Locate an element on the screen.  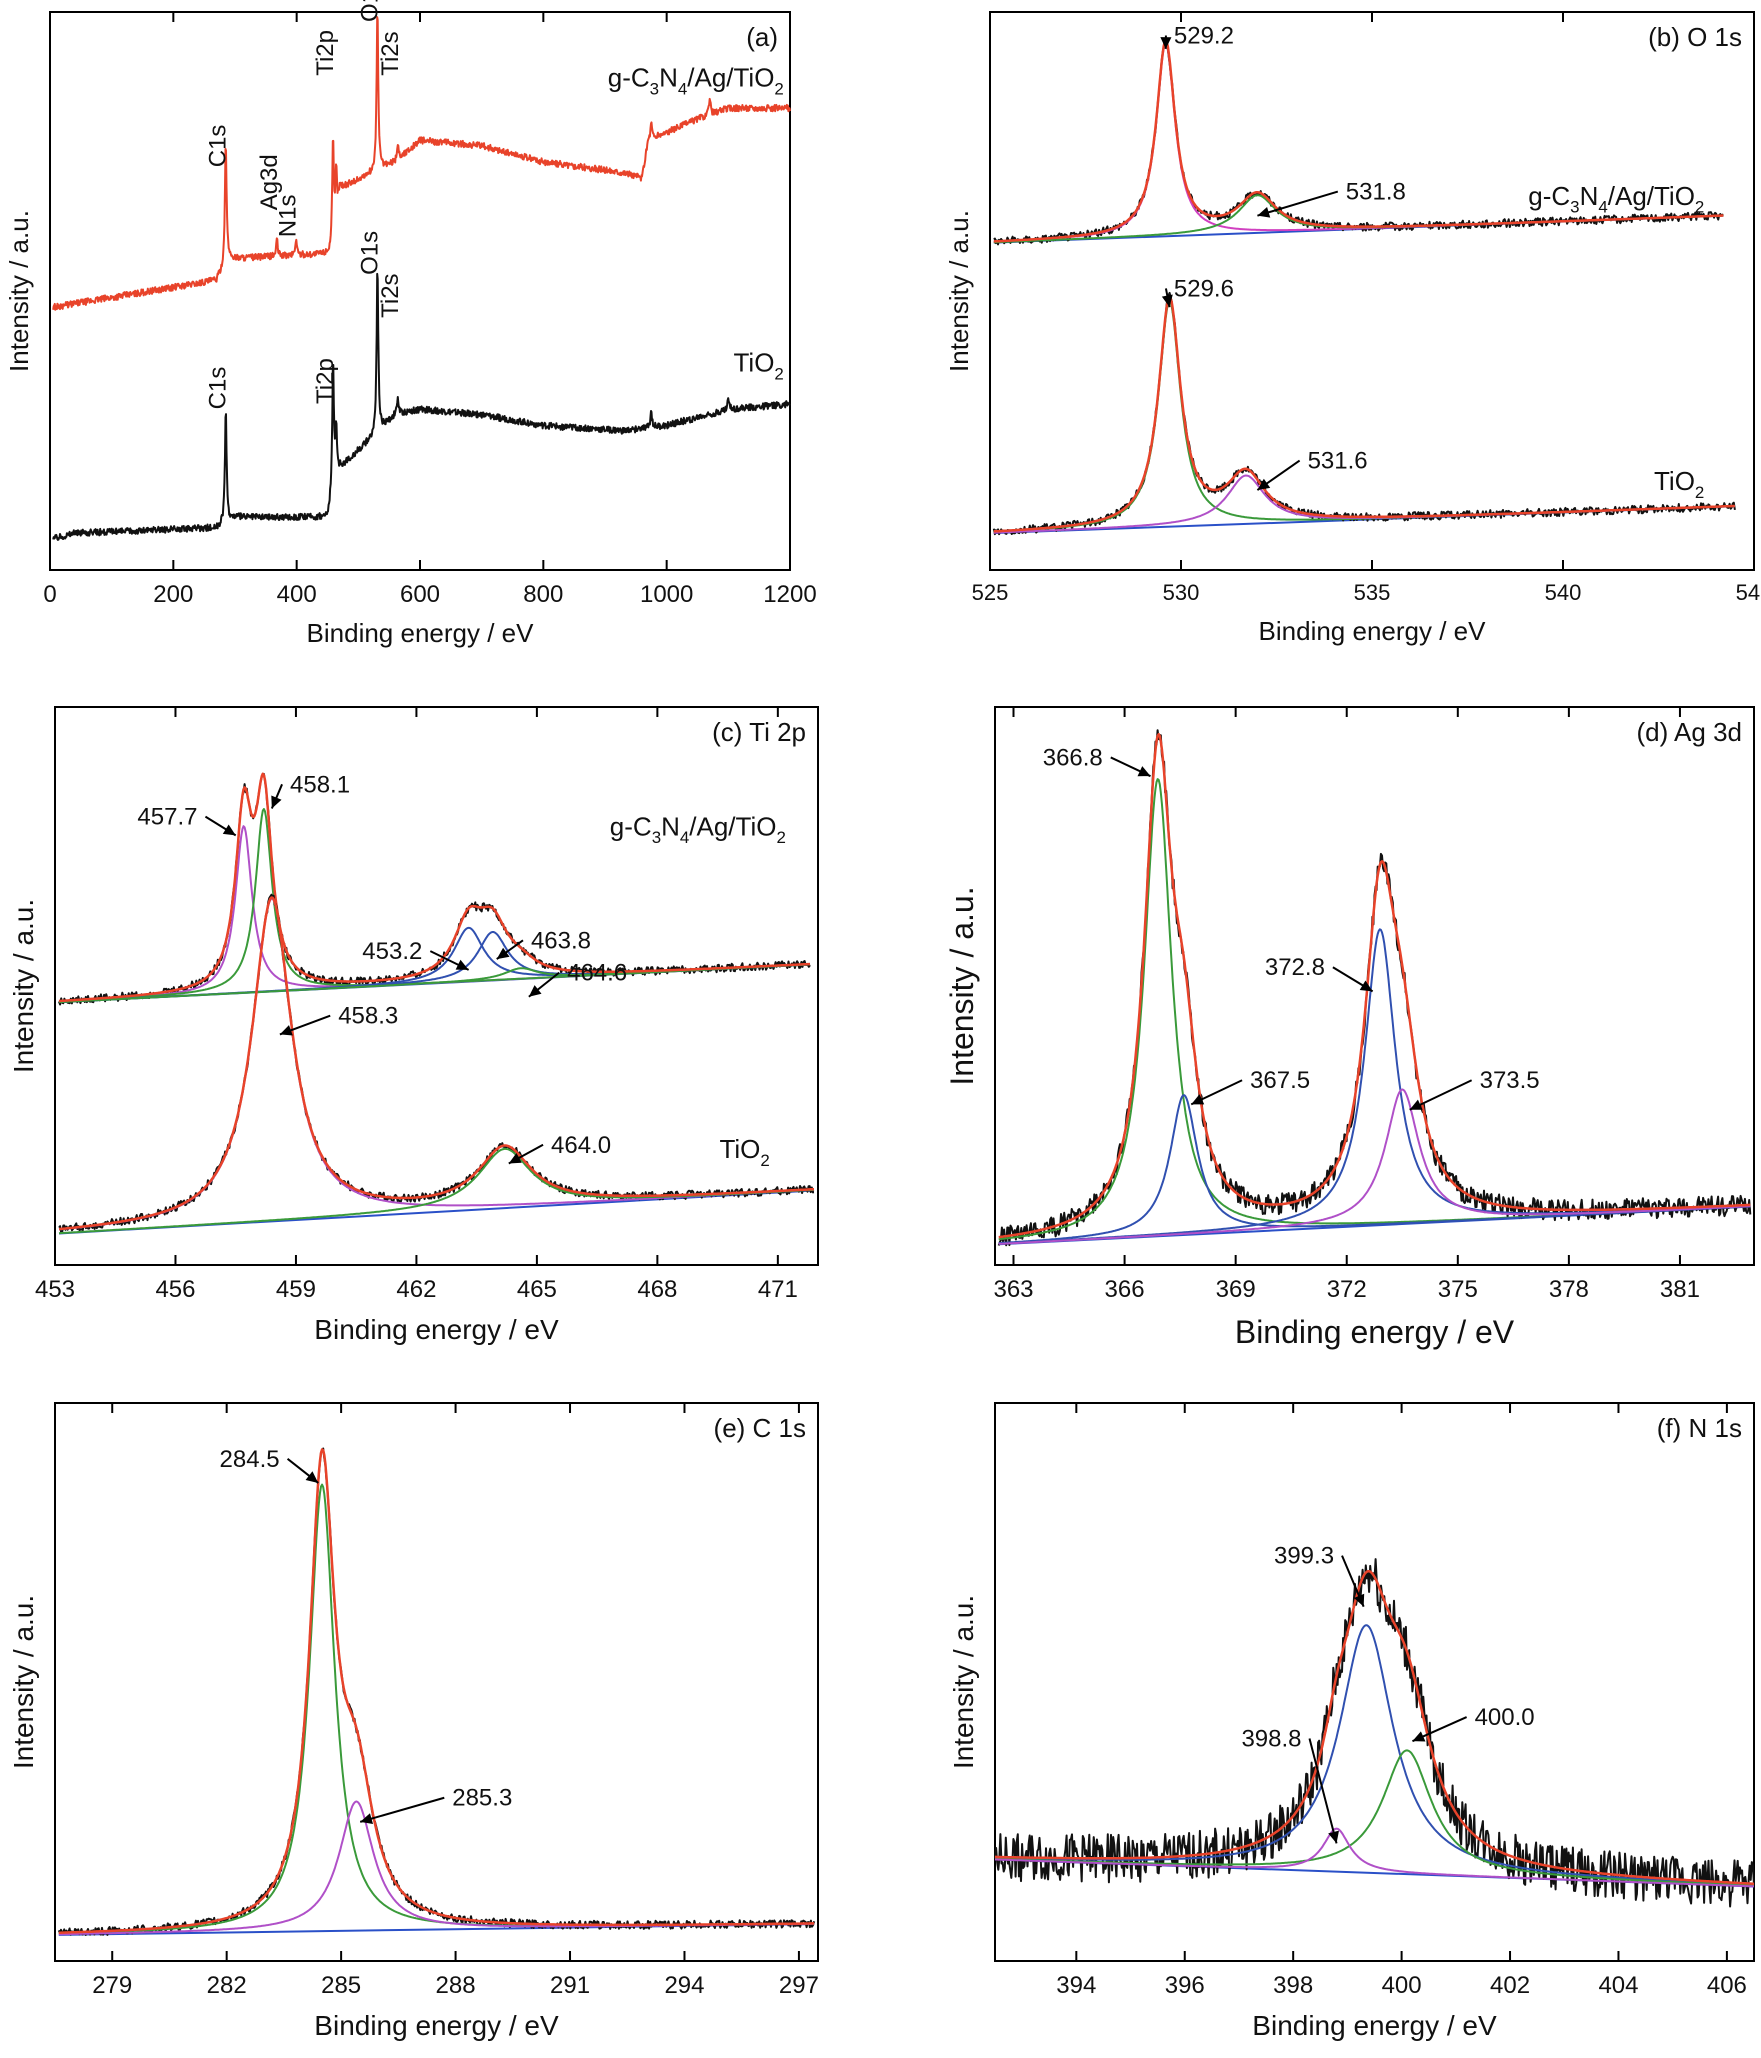
peak-label: Ti2s is located at coordinates (390, 295).